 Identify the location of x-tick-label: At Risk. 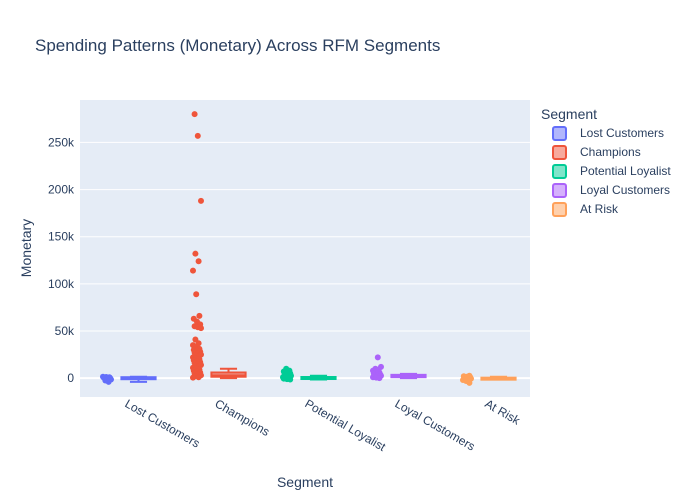
(503, 412).